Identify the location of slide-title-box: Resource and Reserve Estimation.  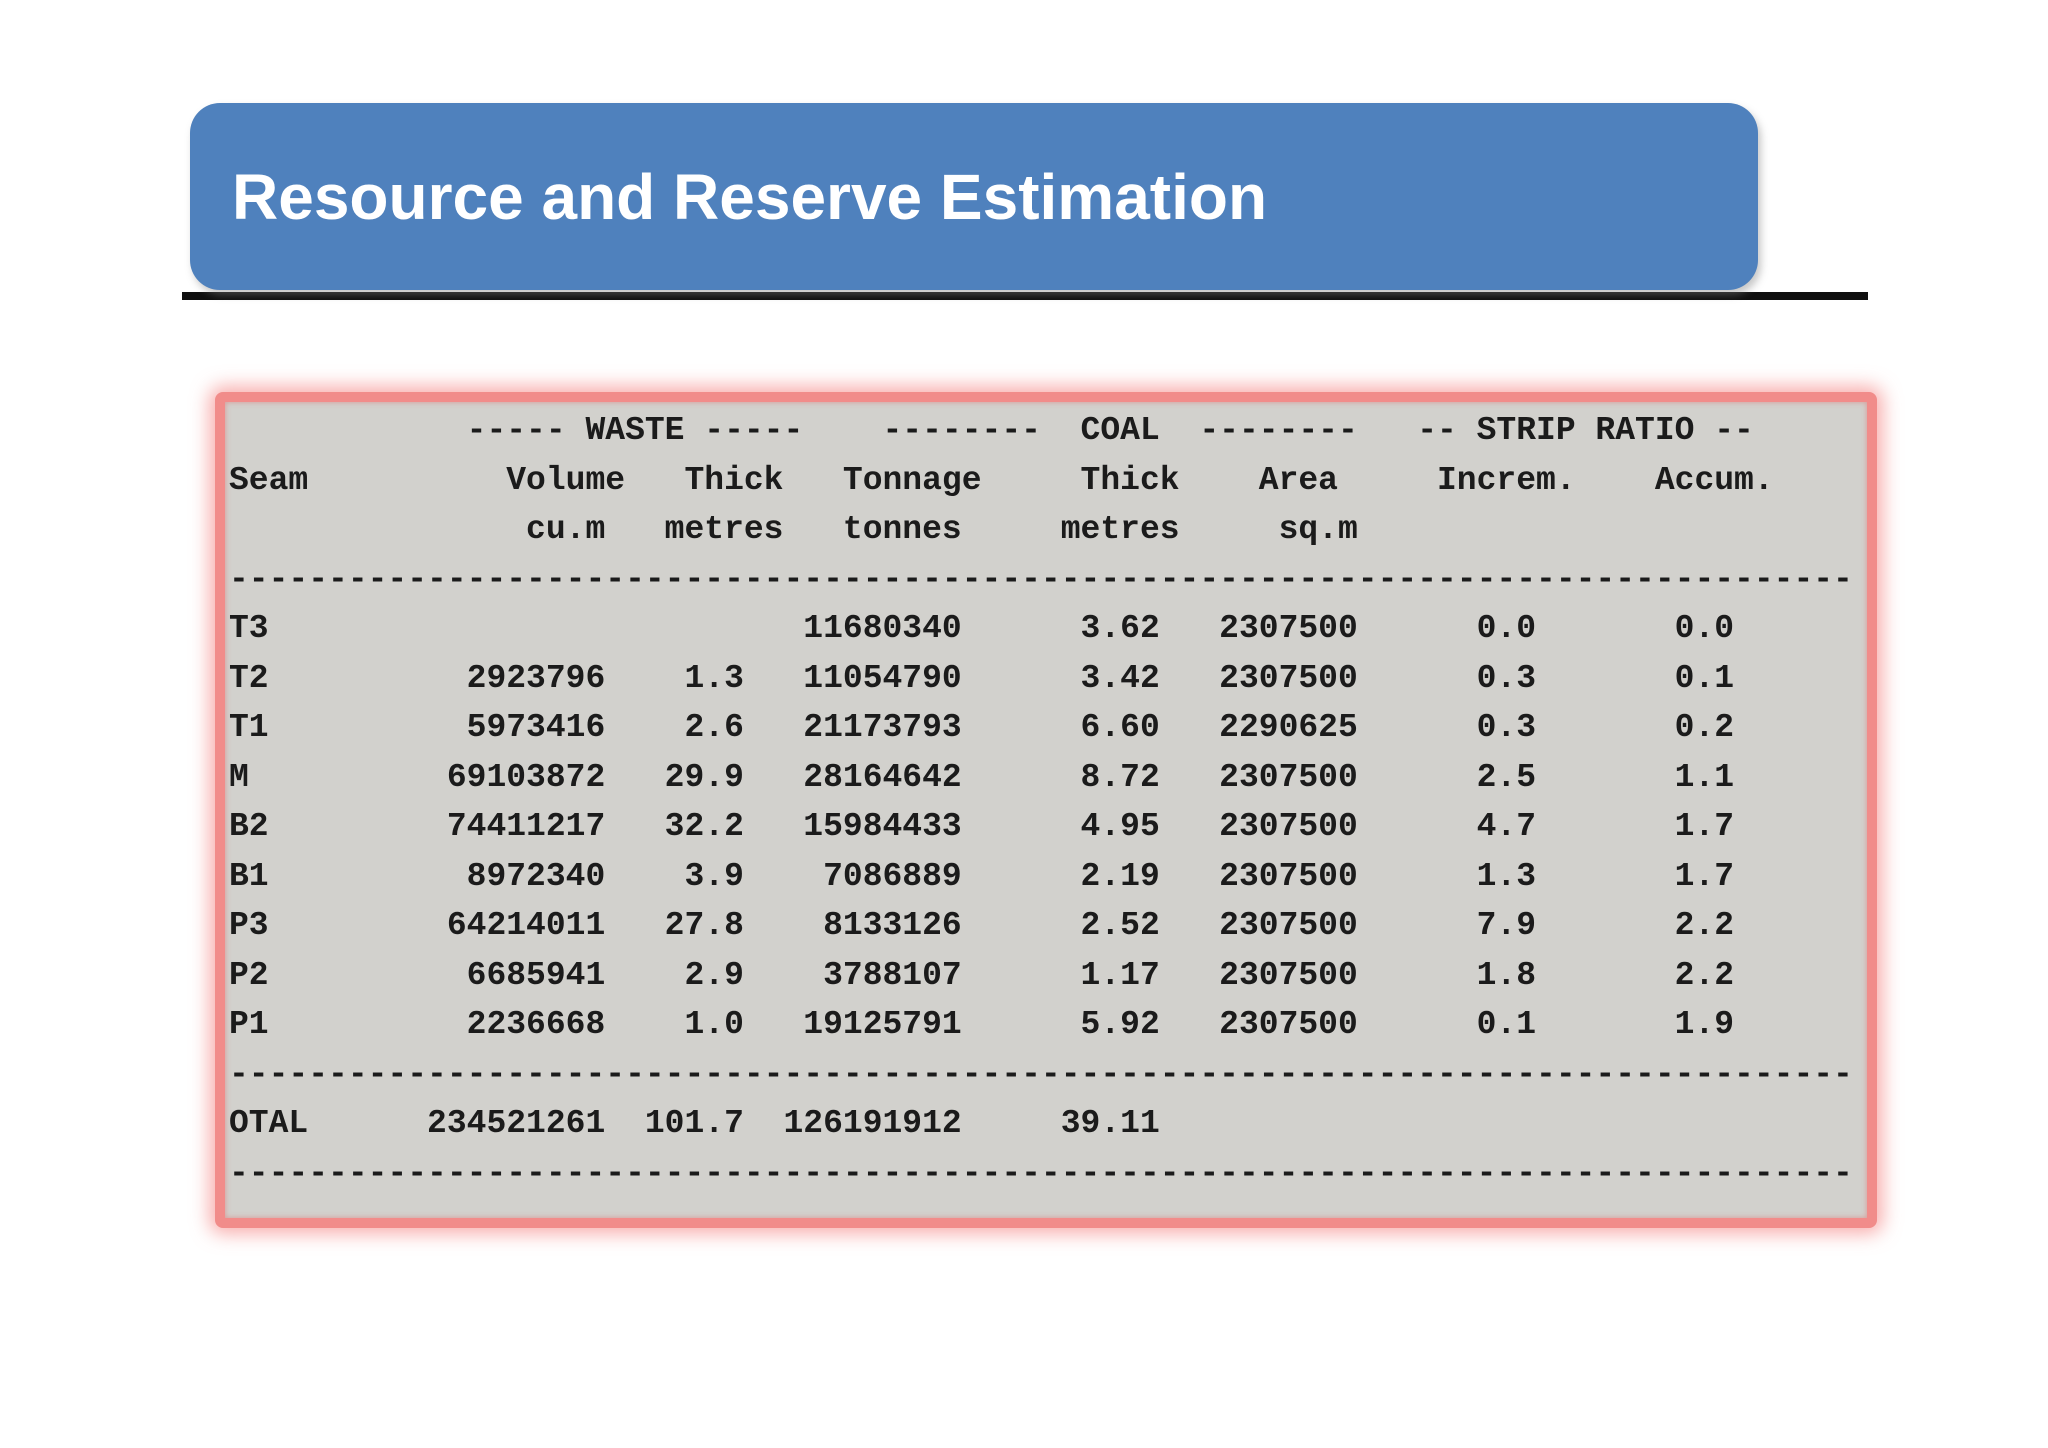
(974, 196).